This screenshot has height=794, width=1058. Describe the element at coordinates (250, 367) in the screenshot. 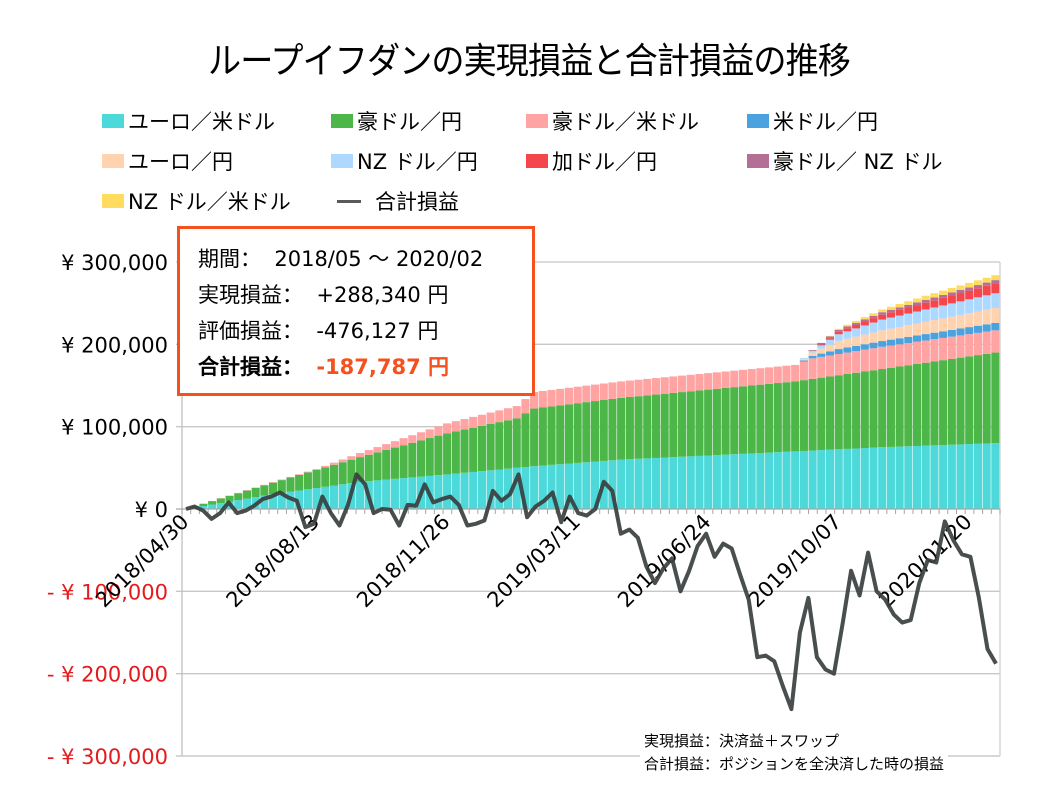

I see `total-label: 合計損益：` at that location.